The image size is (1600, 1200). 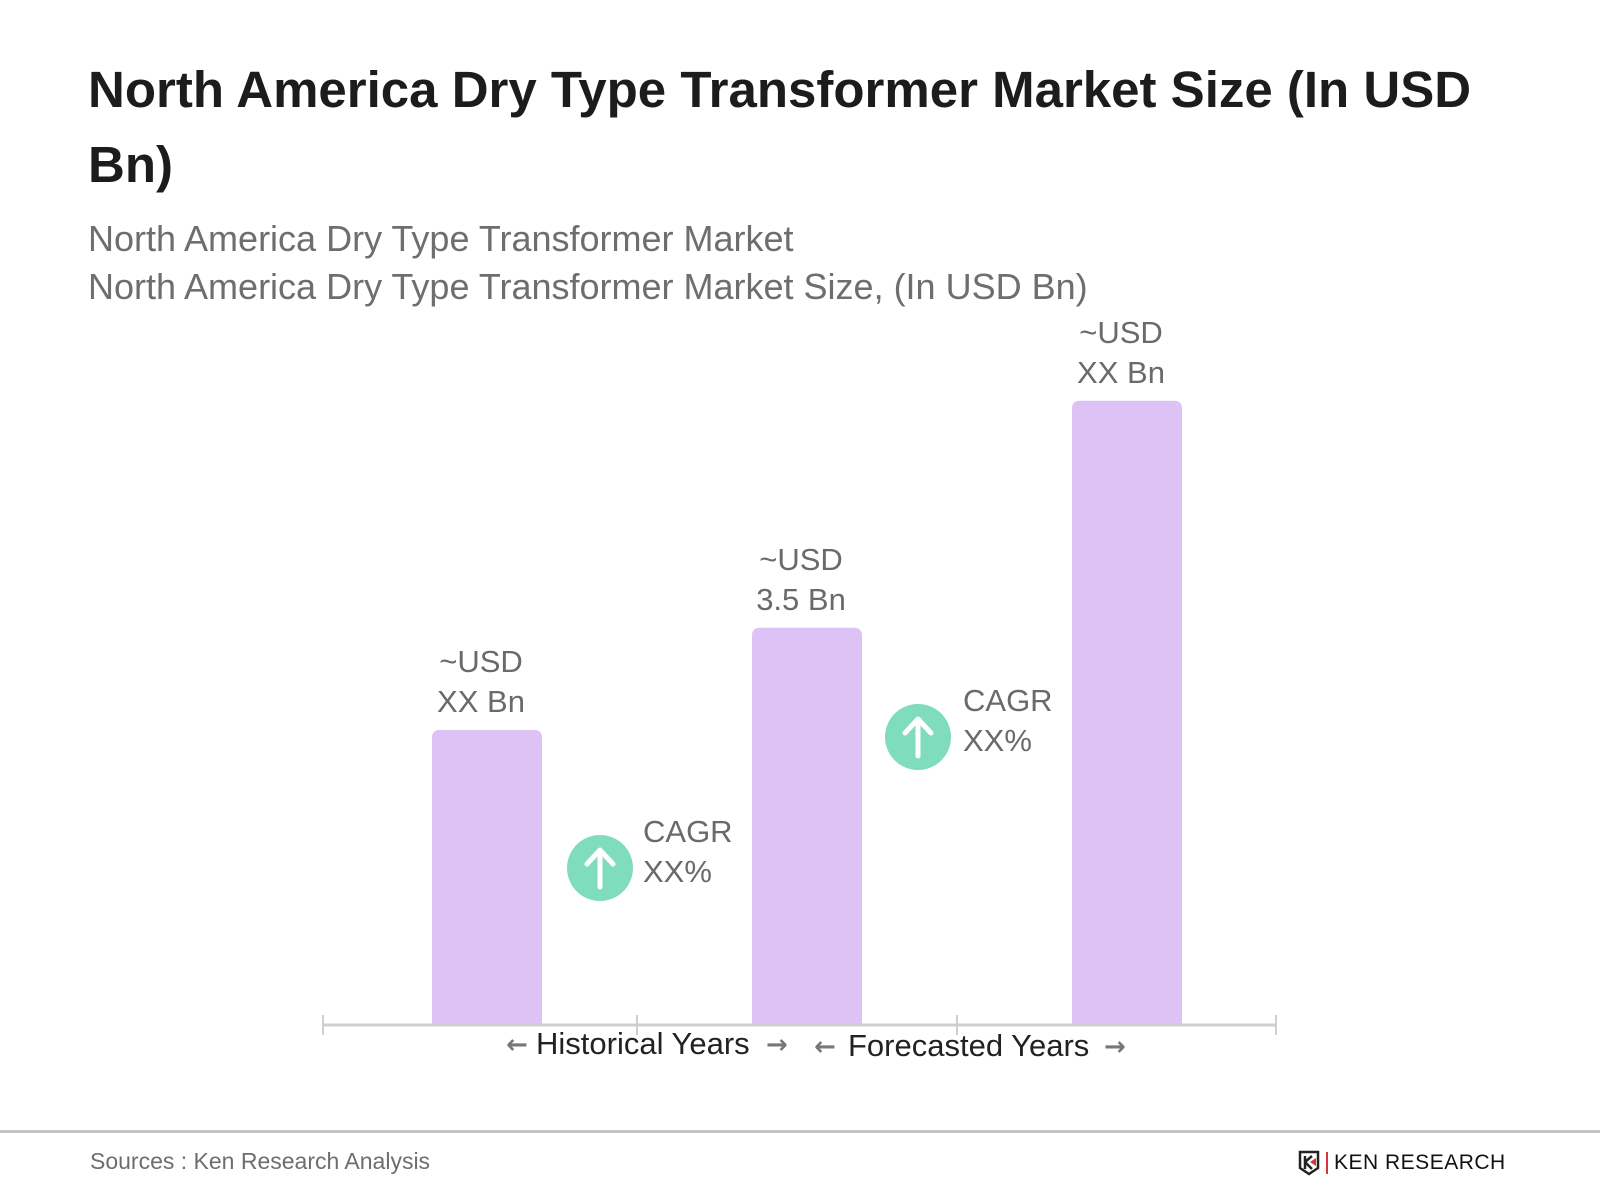 I want to click on x-axis, so click(x=799, y=1025).